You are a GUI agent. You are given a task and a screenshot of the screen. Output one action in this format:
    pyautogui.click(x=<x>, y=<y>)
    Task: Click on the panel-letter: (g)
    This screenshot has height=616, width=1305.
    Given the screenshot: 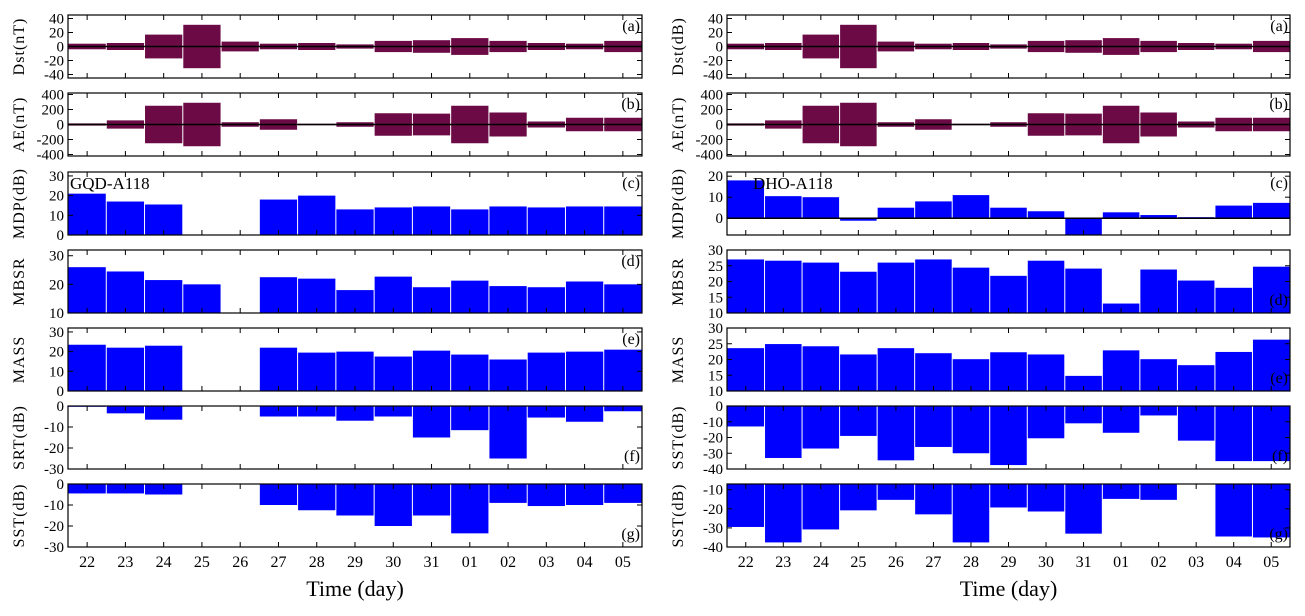 What is the action you would take?
    pyautogui.click(x=1278, y=534)
    